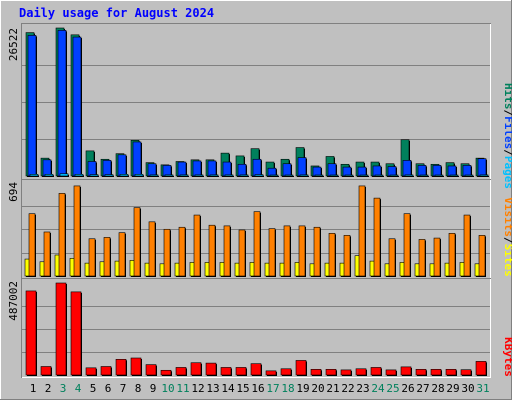  Describe the element at coordinates (212, 388) in the screenshot. I see `x-tick-label-13: 13` at that location.